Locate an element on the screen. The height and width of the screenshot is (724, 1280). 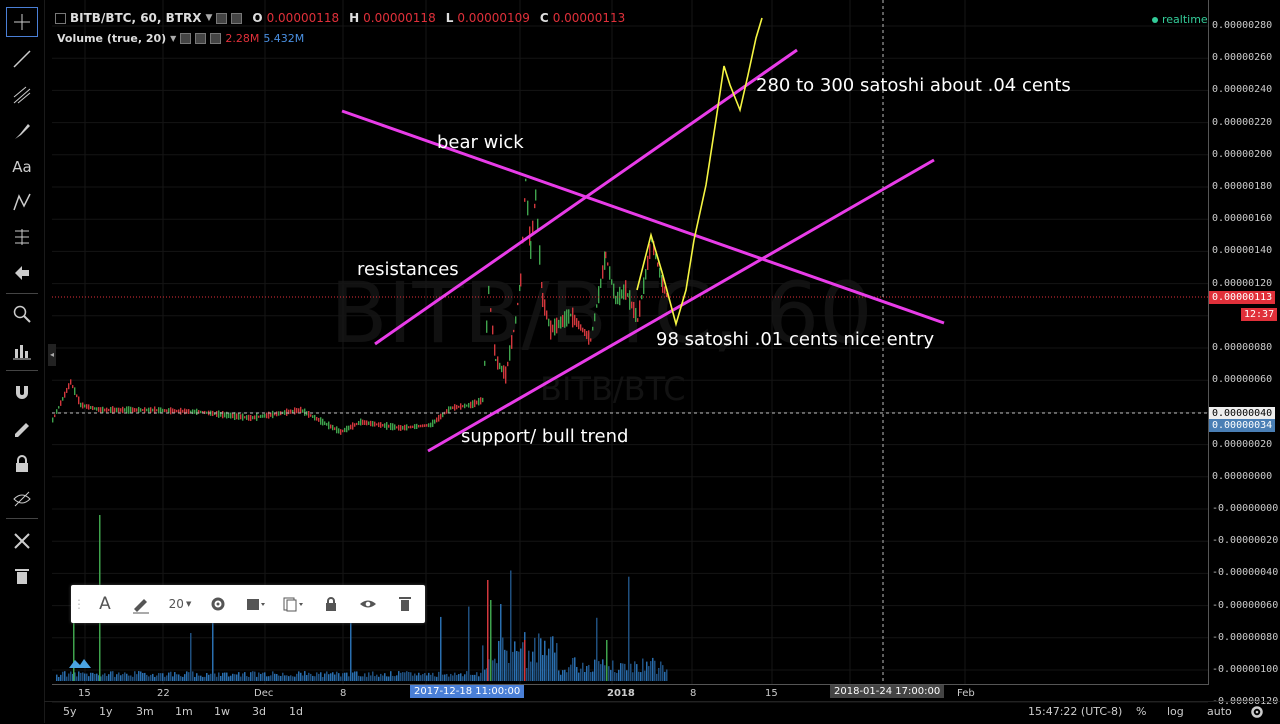
range-button-5y: 5y is located at coordinates (70, 711).